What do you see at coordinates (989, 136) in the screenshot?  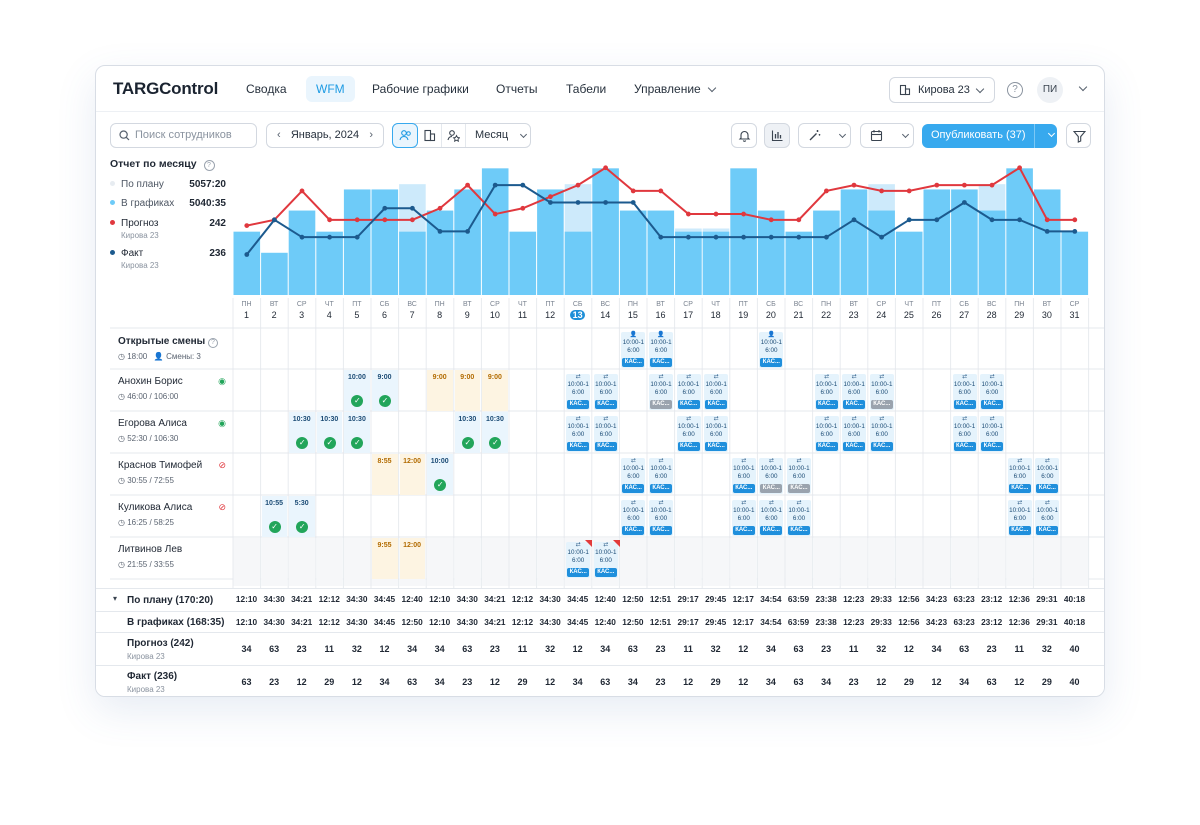 I see `publish-button: Опубликовать (37)` at bounding box center [989, 136].